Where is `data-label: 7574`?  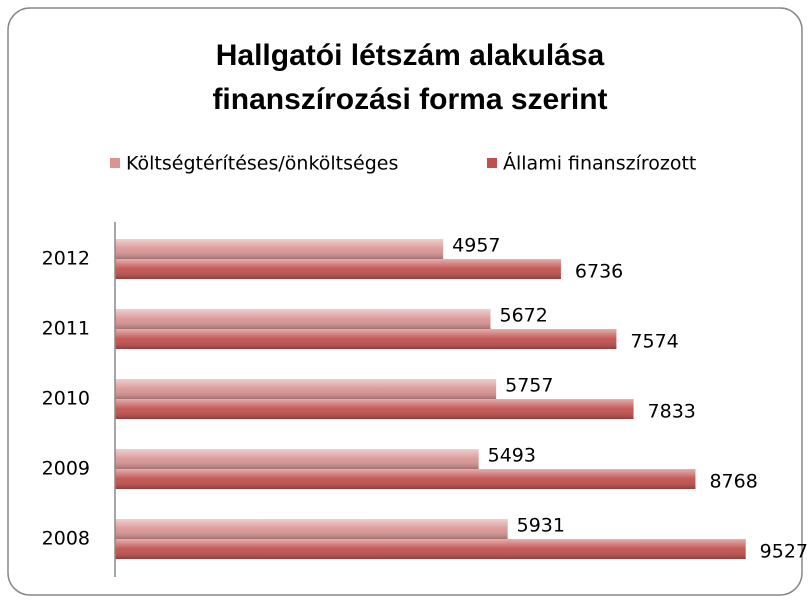 data-label: 7574 is located at coordinates (654, 342).